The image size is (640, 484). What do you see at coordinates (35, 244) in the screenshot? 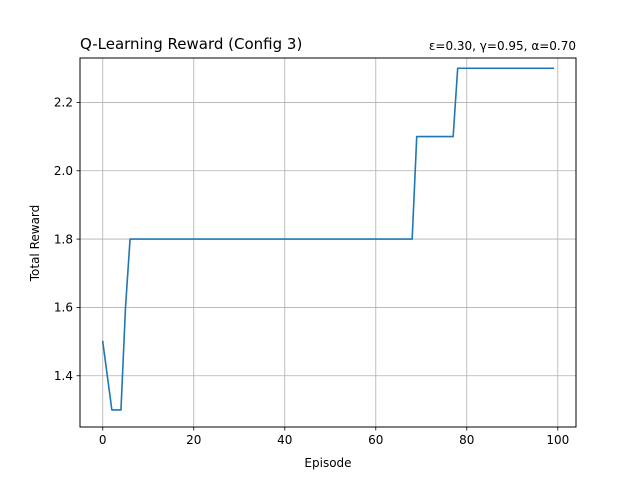
I see `y-axis-label: Total Reward` at bounding box center [35, 244].